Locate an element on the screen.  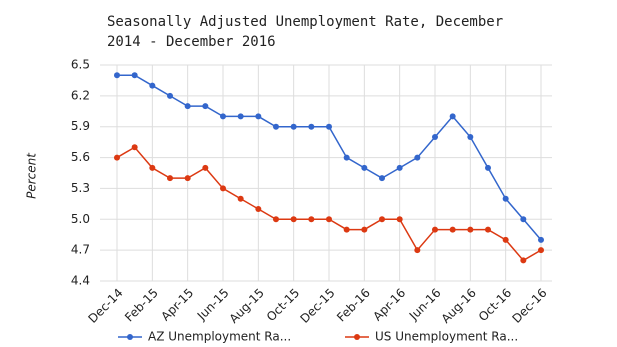
x-tick-label: Dec-15 is located at coordinates (317, 306).